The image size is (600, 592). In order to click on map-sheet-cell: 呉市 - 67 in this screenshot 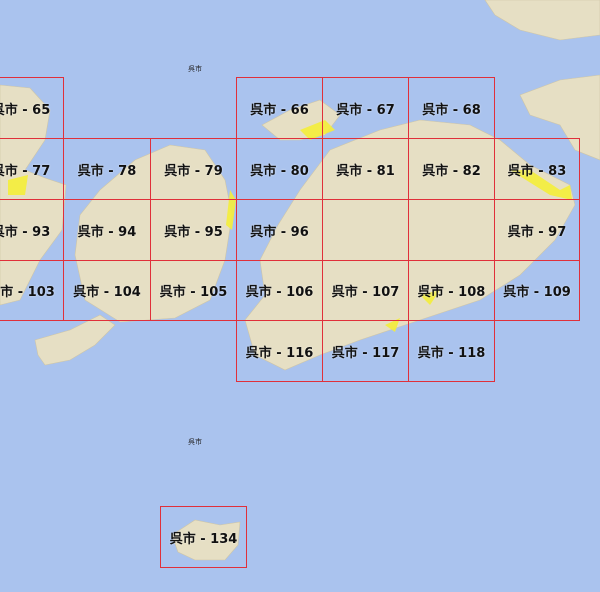, I will do `click(365, 108)`.